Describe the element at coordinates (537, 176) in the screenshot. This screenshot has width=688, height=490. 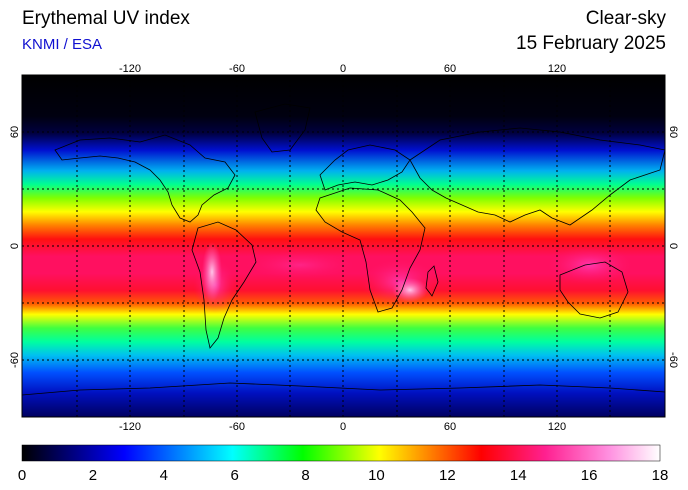
I see `asia-coast` at that location.